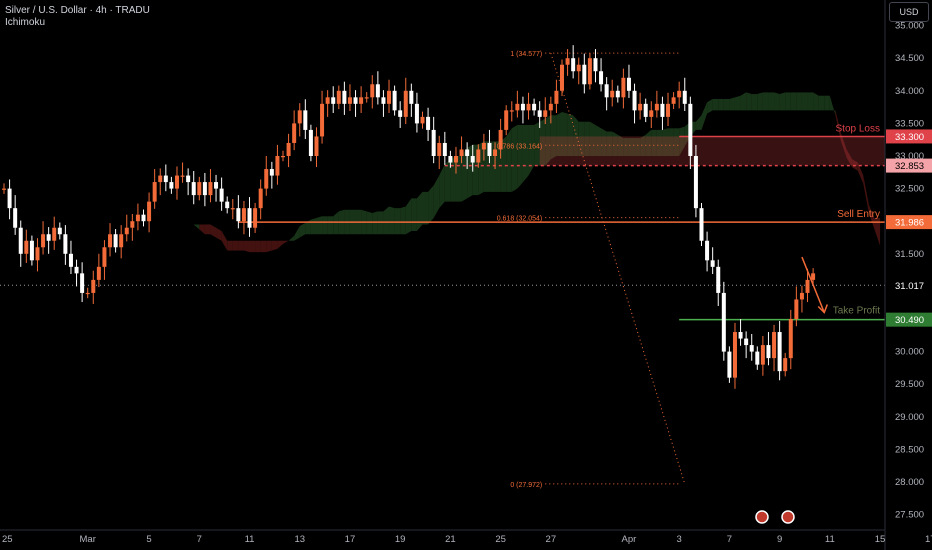  What do you see at coordinates (25, 22) in the screenshot?
I see `indicator-label: Ichimoku` at bounding box center [25, 22].